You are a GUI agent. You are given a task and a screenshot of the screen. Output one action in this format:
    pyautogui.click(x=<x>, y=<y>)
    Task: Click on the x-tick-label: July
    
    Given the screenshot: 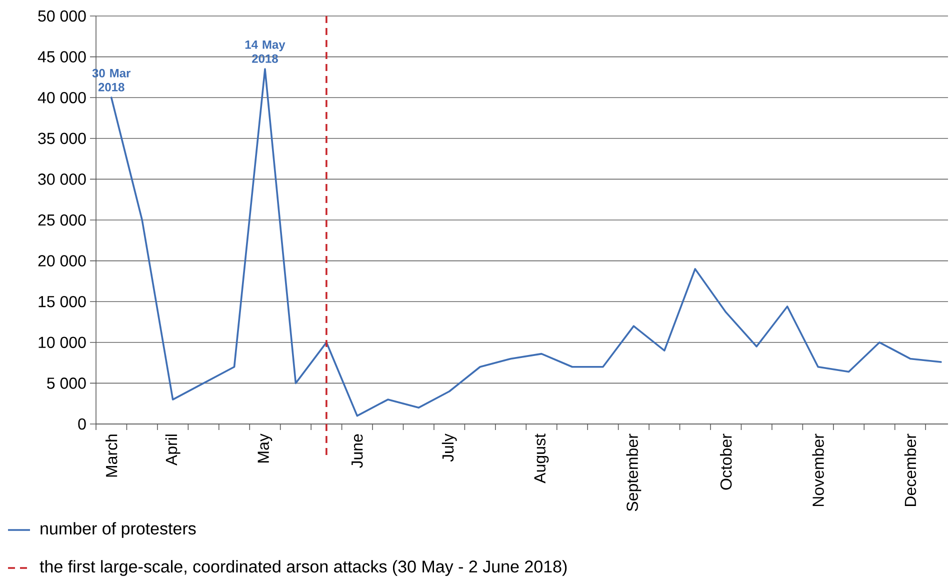 What is the action you would take?
    pyautogui.click(x=449, y=447)
    